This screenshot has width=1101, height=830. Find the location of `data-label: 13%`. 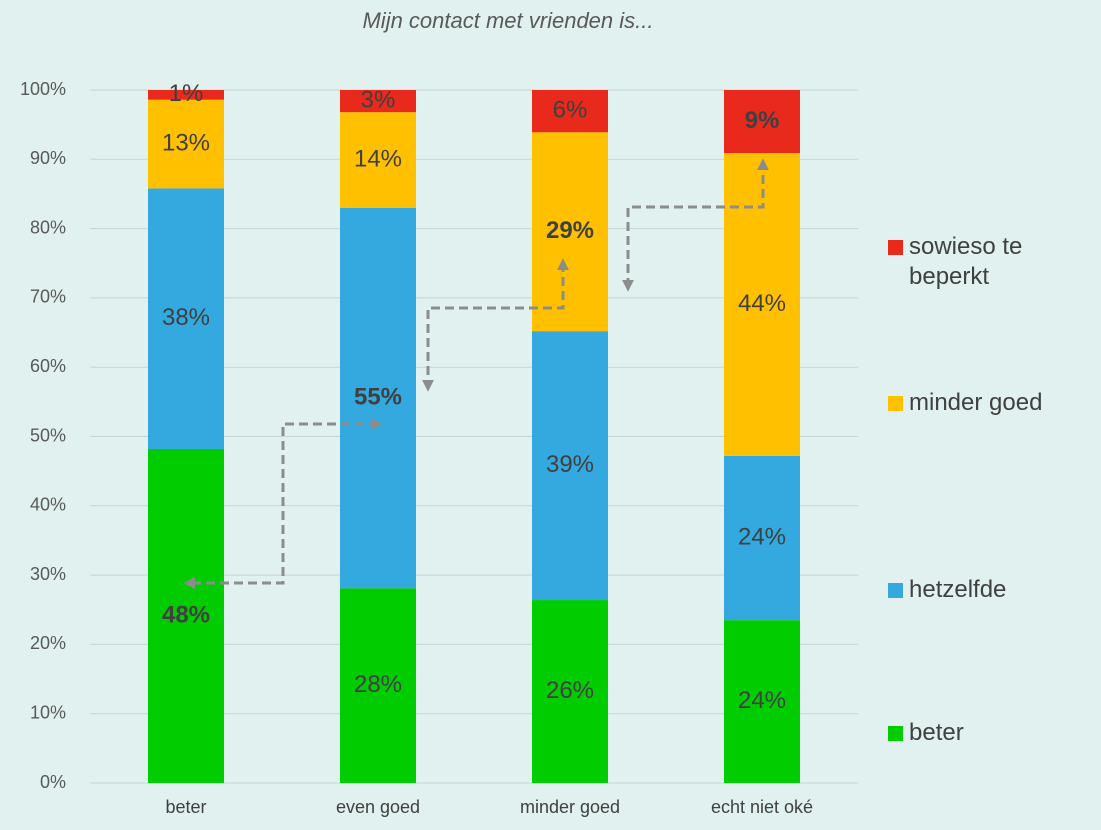

data-label: 13% is located at coordinates (186, 142).